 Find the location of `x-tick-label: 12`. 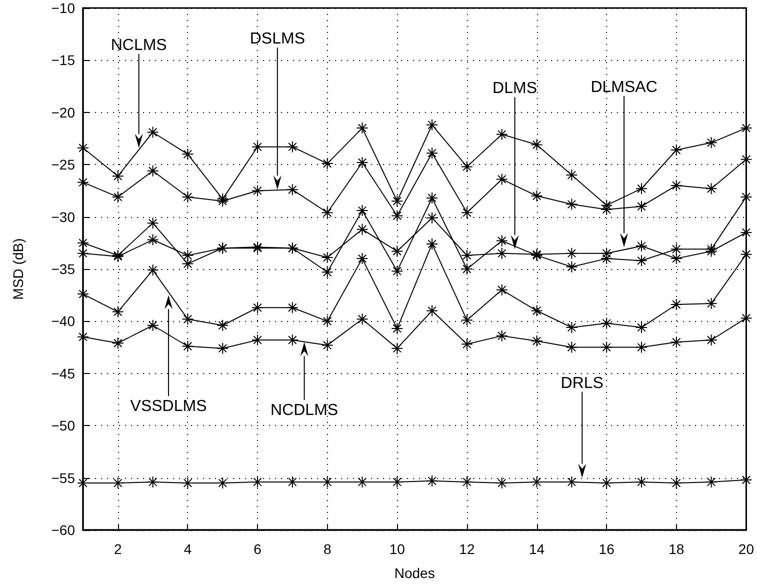

x-tick-label: 12 is located at coordinates (467, 549).